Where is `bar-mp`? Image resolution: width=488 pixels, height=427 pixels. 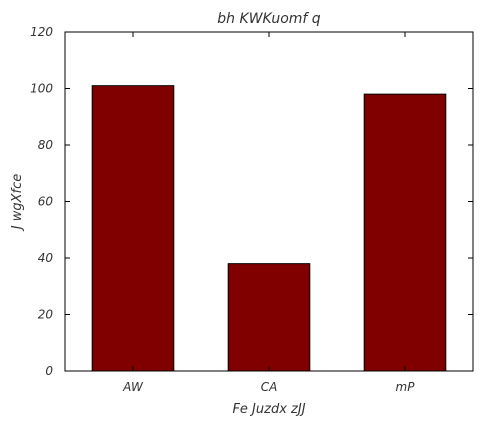
bar-mp is located at coordinates (405, 232).